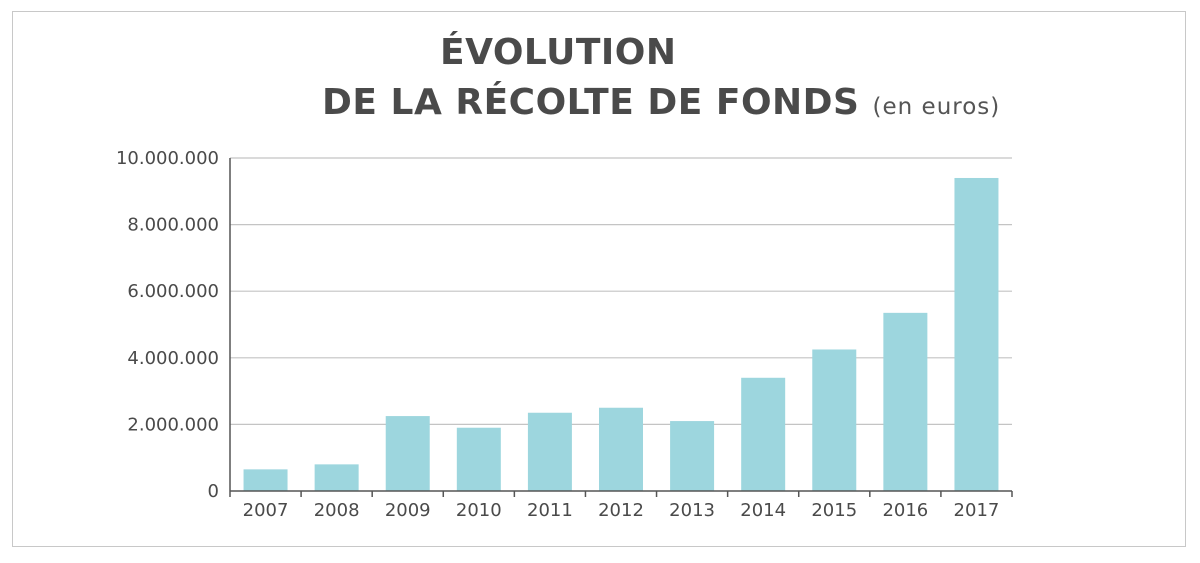  Describe the element at coordinates (591, 102) in the screenshot. I see `chart-title-text: DE LA RÉCOLTE DE FONDS` at that location.